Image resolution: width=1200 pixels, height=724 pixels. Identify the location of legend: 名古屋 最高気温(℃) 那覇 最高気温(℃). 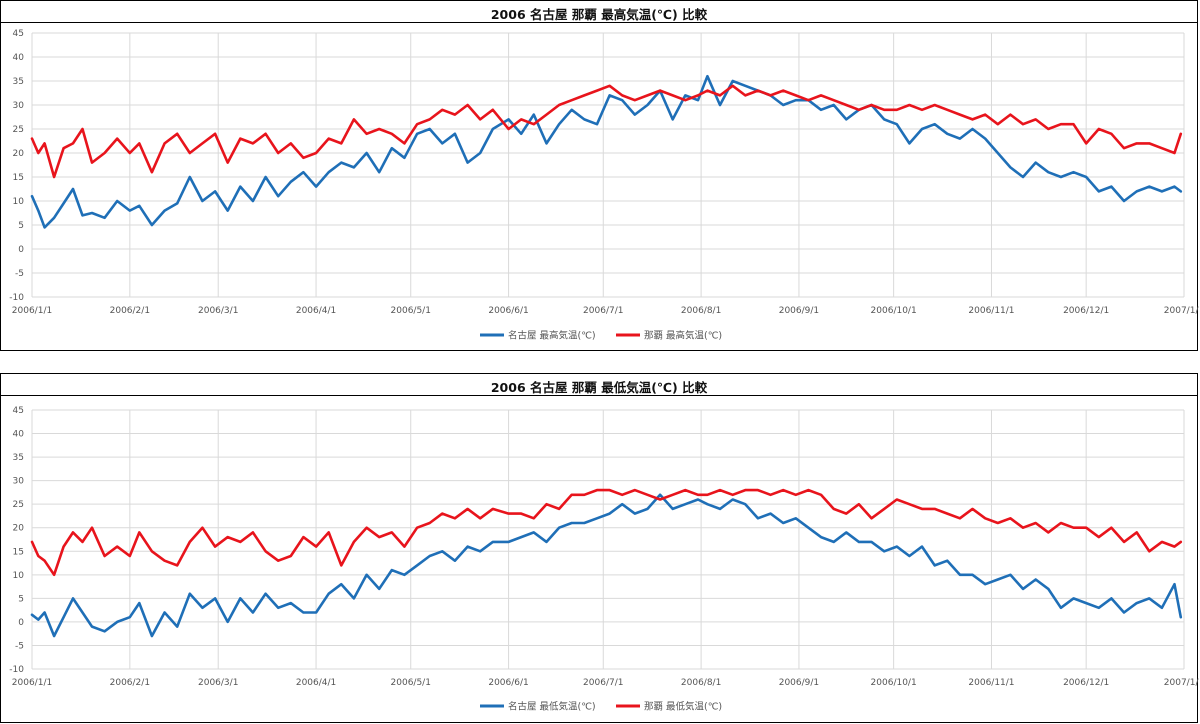
(601, 336).